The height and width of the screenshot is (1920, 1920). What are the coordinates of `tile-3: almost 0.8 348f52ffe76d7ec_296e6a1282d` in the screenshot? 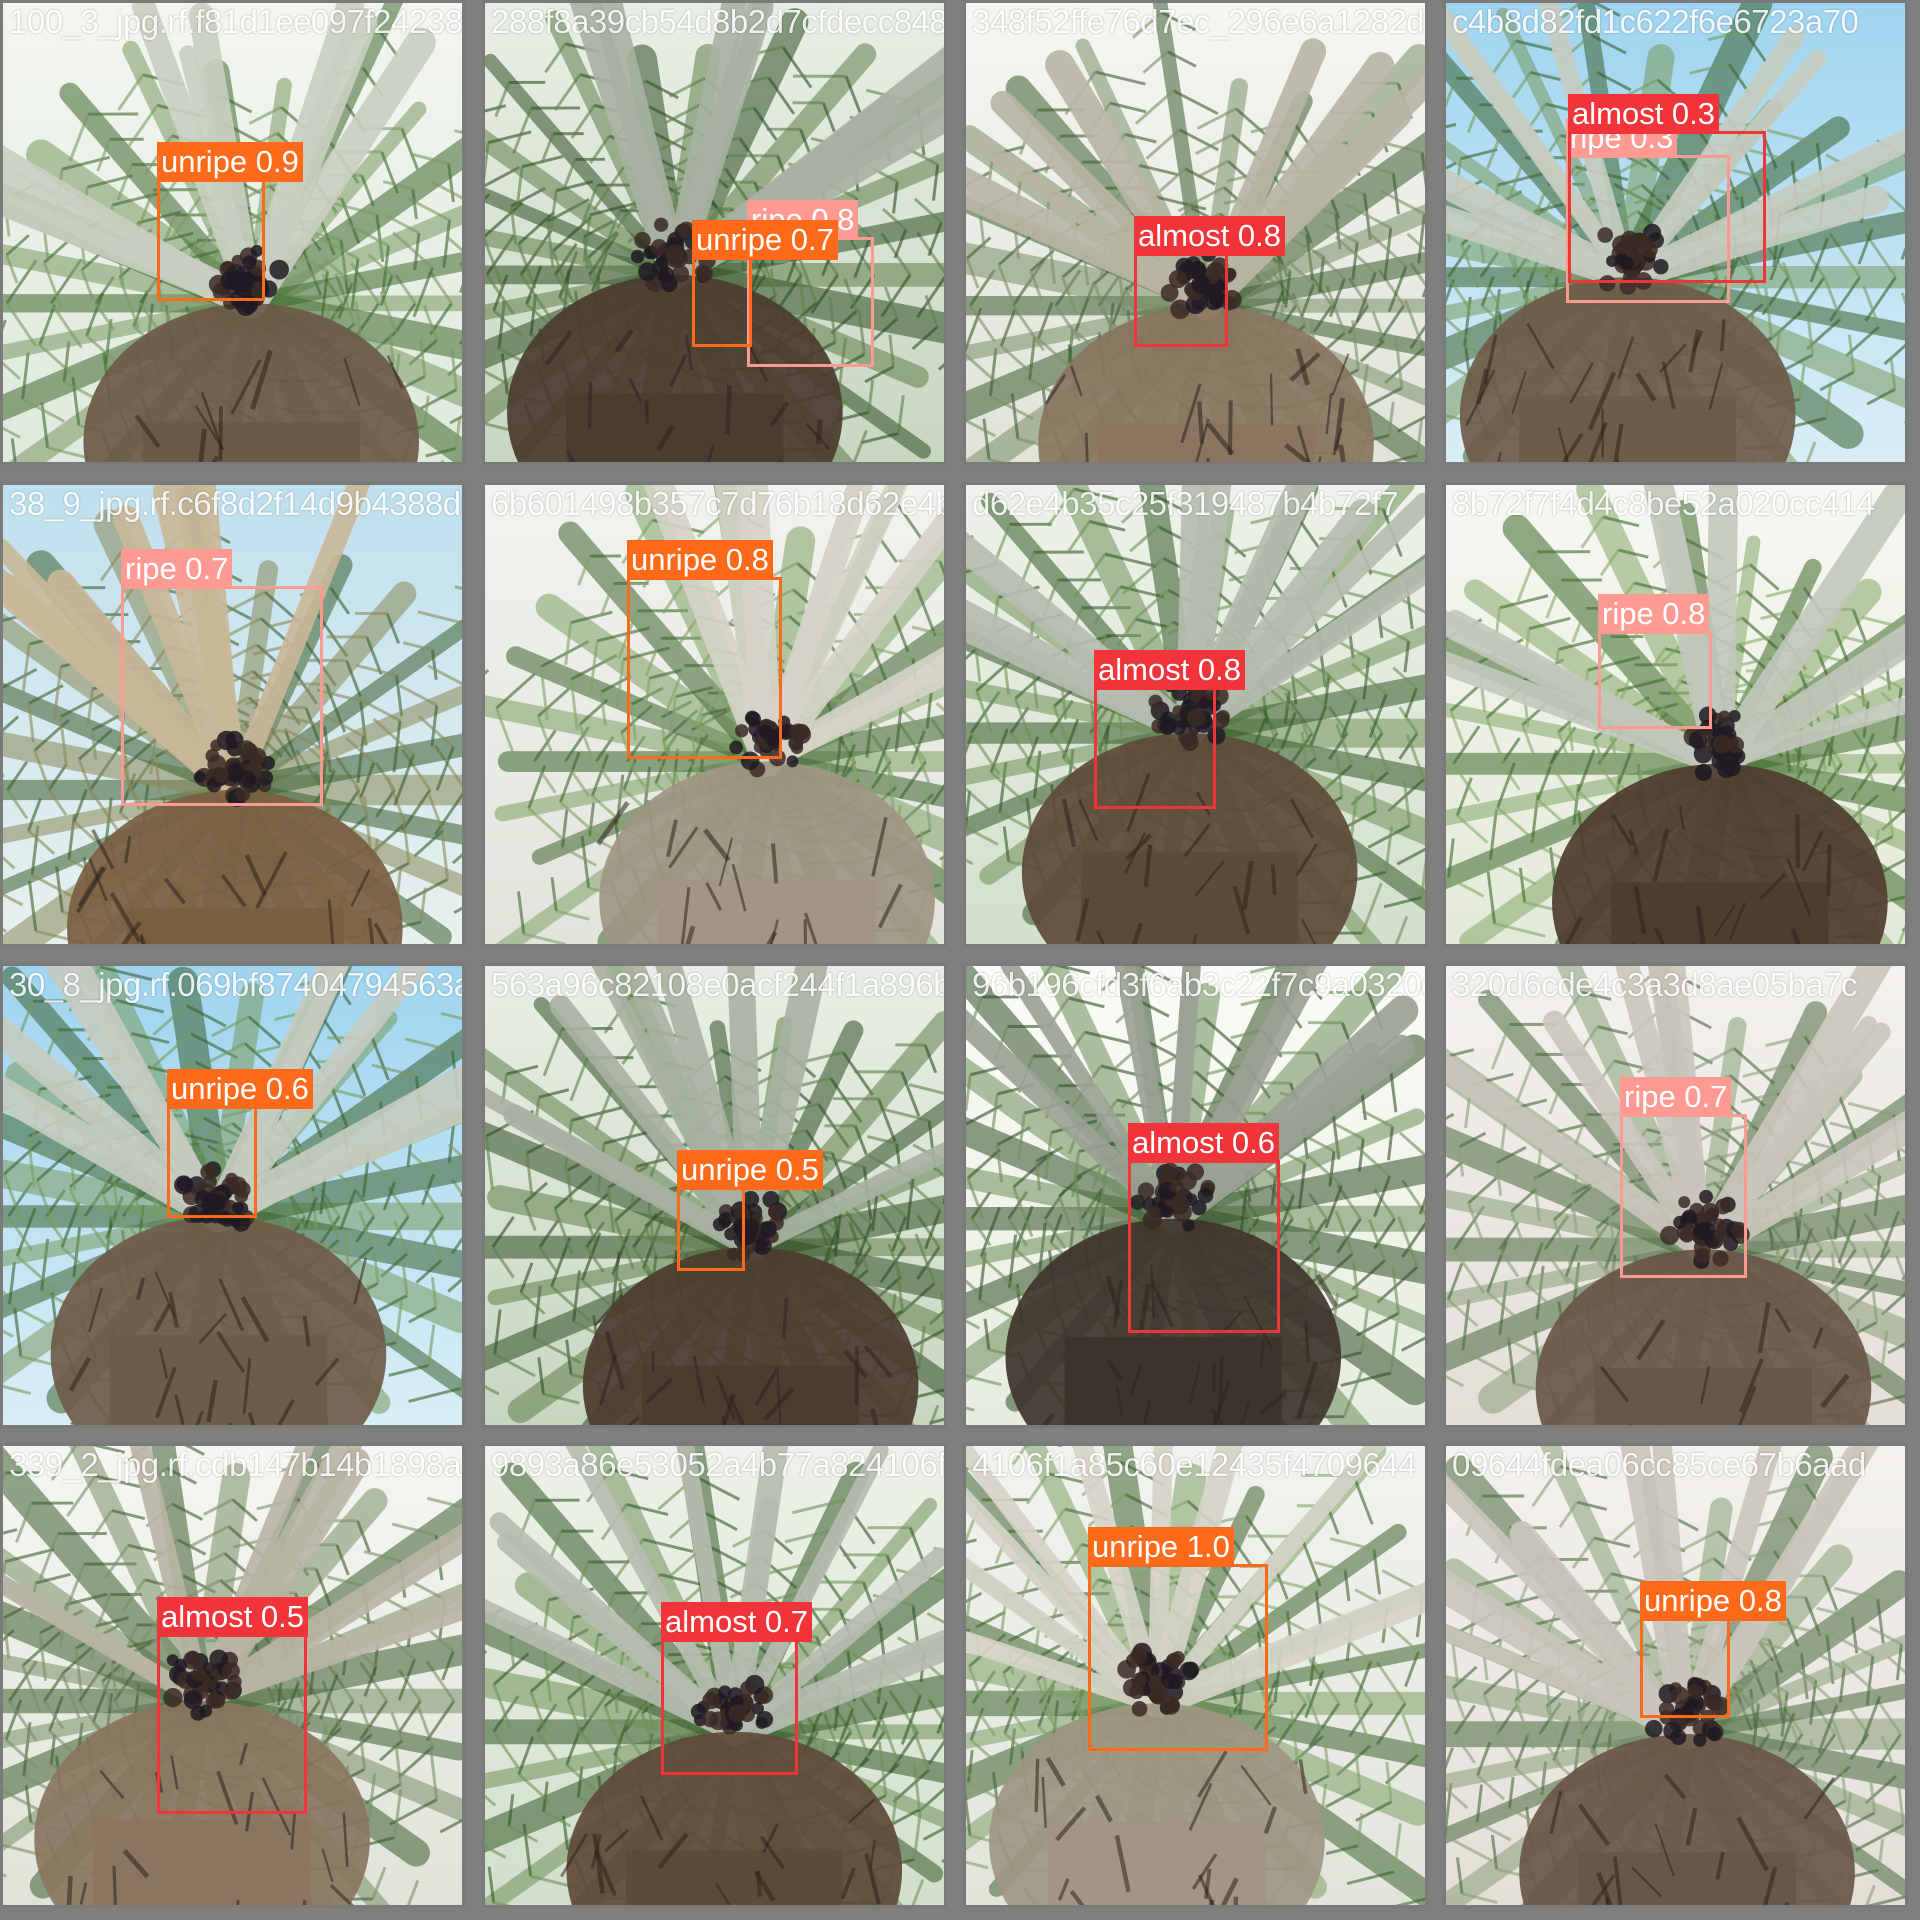 It's located at (1195, 232).